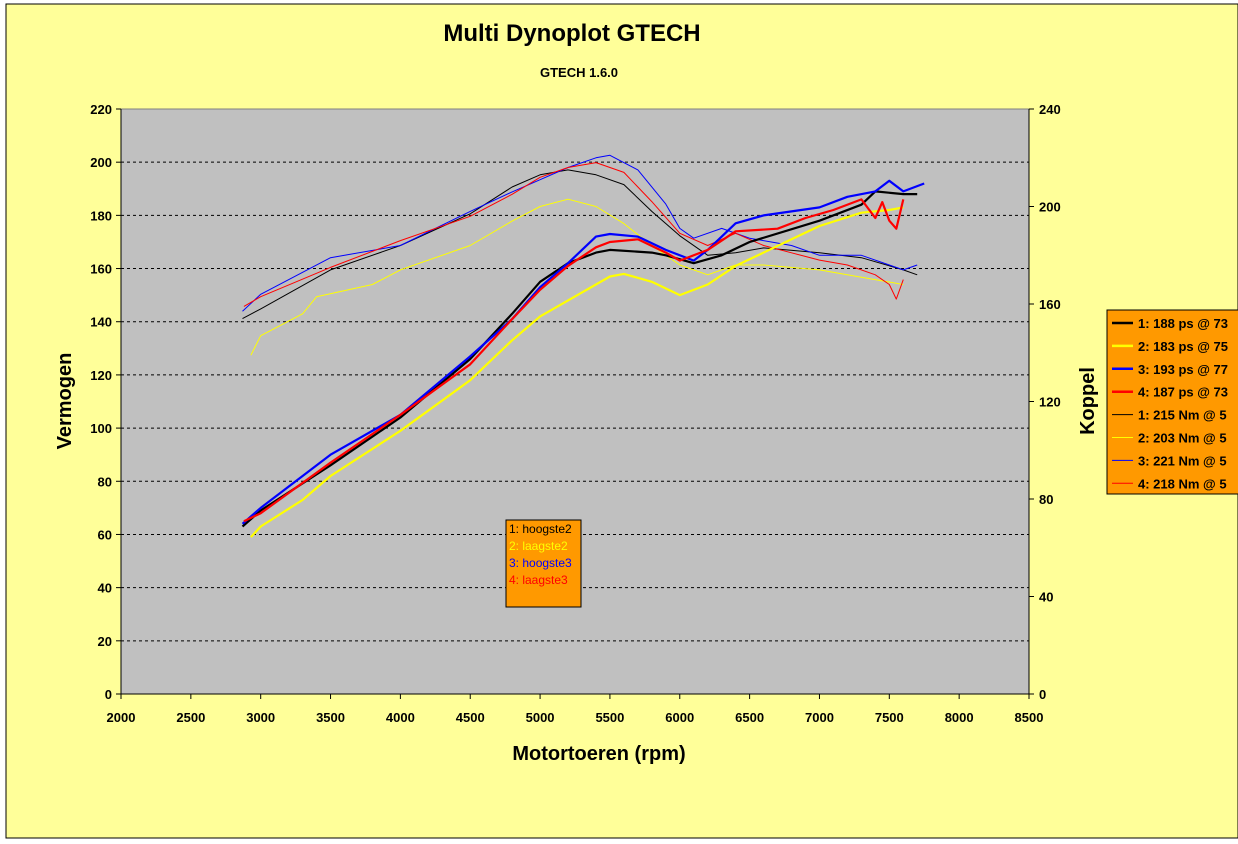  I want to click on legend-entry: 1: 215 Nm @ 5, so click(1182, 415).